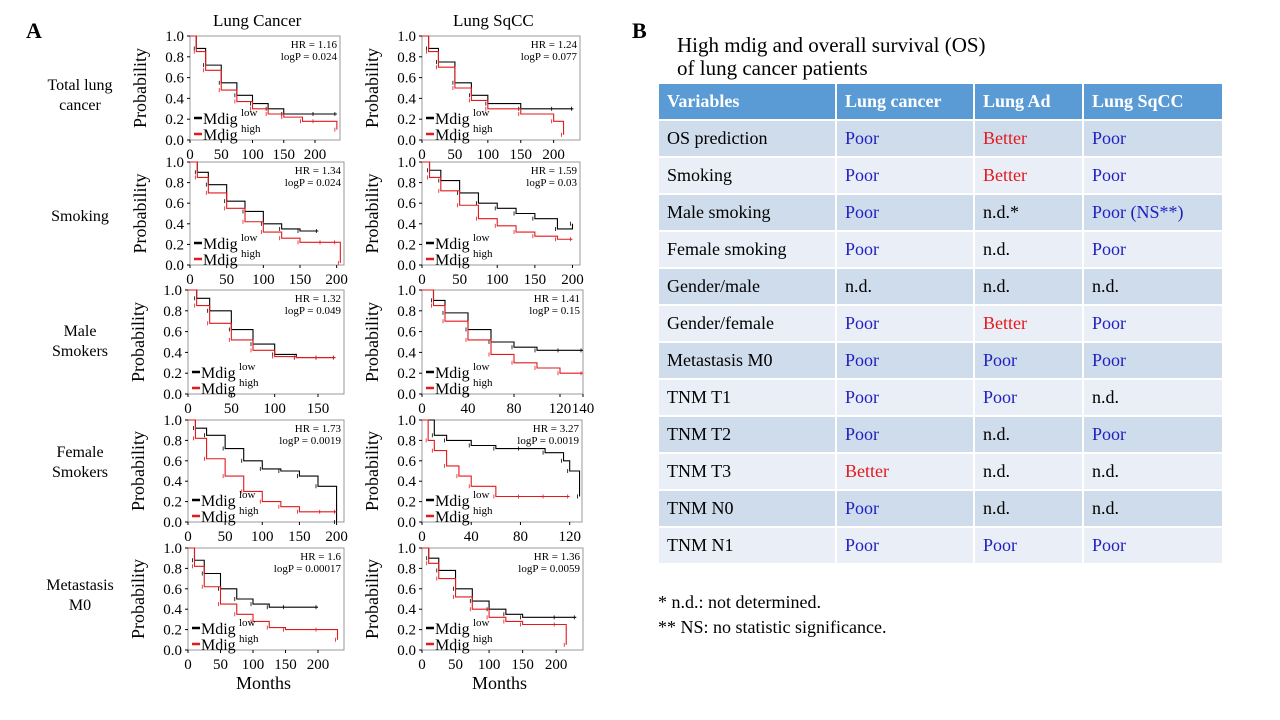  What do you see at coordinates (1028, 323) in the screenshot?
I see `value-cell: Better` at bounding box center [1028, 323].